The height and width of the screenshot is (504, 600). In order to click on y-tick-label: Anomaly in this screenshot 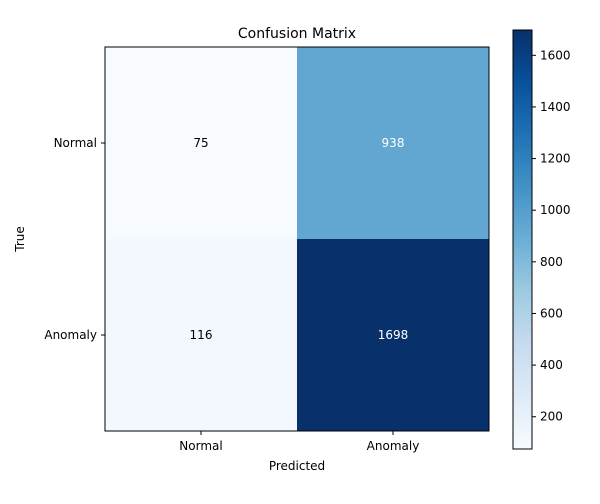, I will do `click(70, 335)`.